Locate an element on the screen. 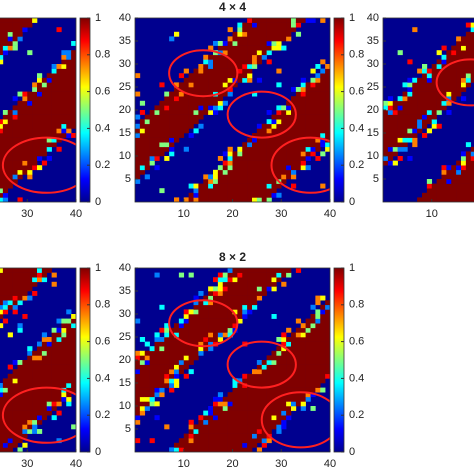 Image resolution: width=474 pixels, height=474 pixels. x-tick-label: 30 is located at coordinates (27, 464).